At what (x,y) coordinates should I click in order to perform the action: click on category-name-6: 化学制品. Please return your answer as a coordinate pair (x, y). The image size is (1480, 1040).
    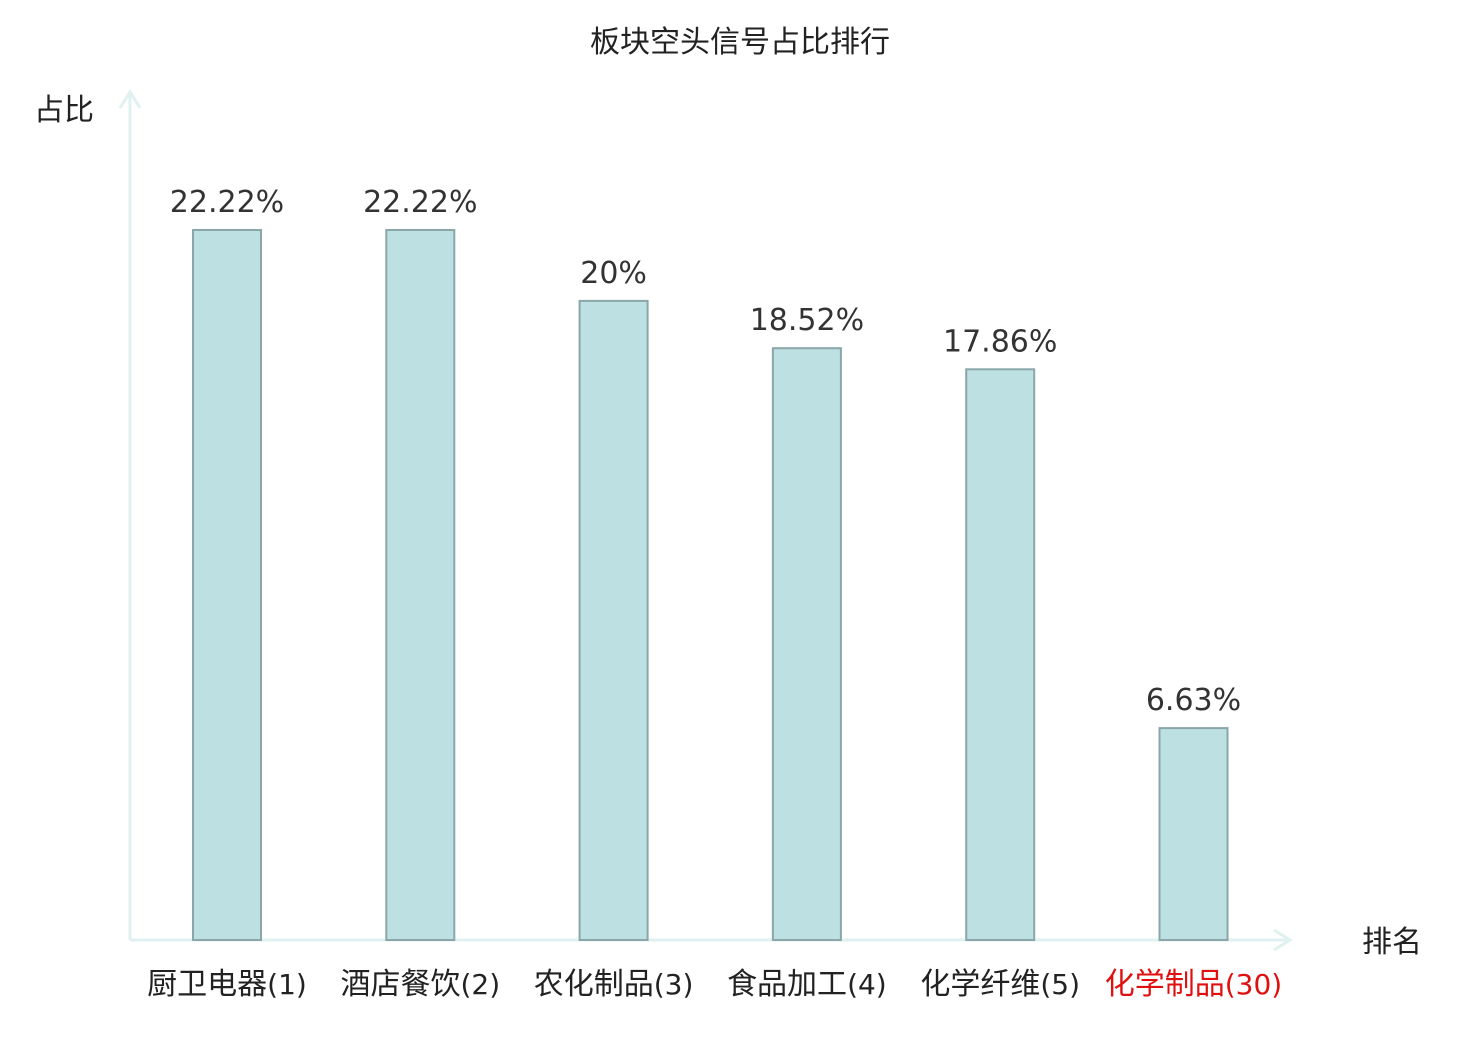
    Looking at the image, I should click on (1165, 984).